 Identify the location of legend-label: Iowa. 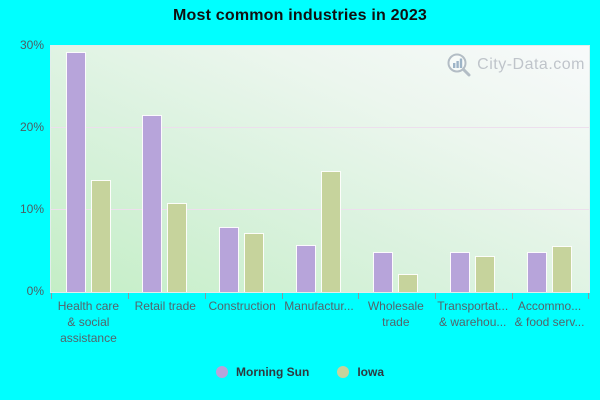
(370, 372).